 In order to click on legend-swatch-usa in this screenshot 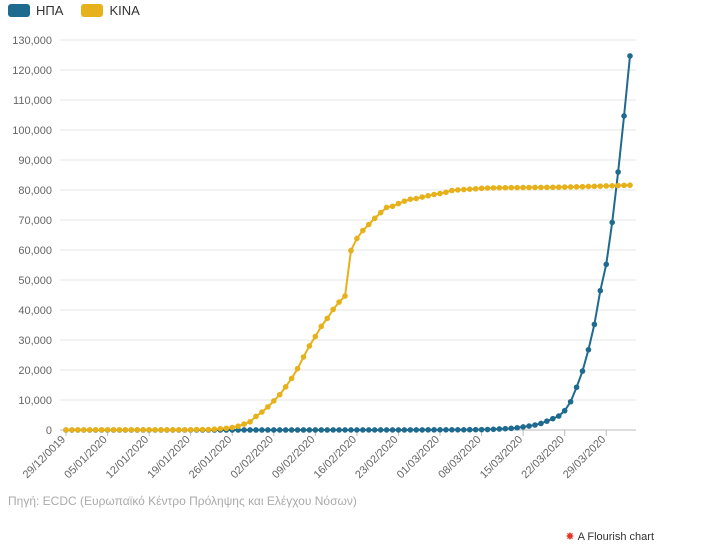, I will do `click(19, 10)`.